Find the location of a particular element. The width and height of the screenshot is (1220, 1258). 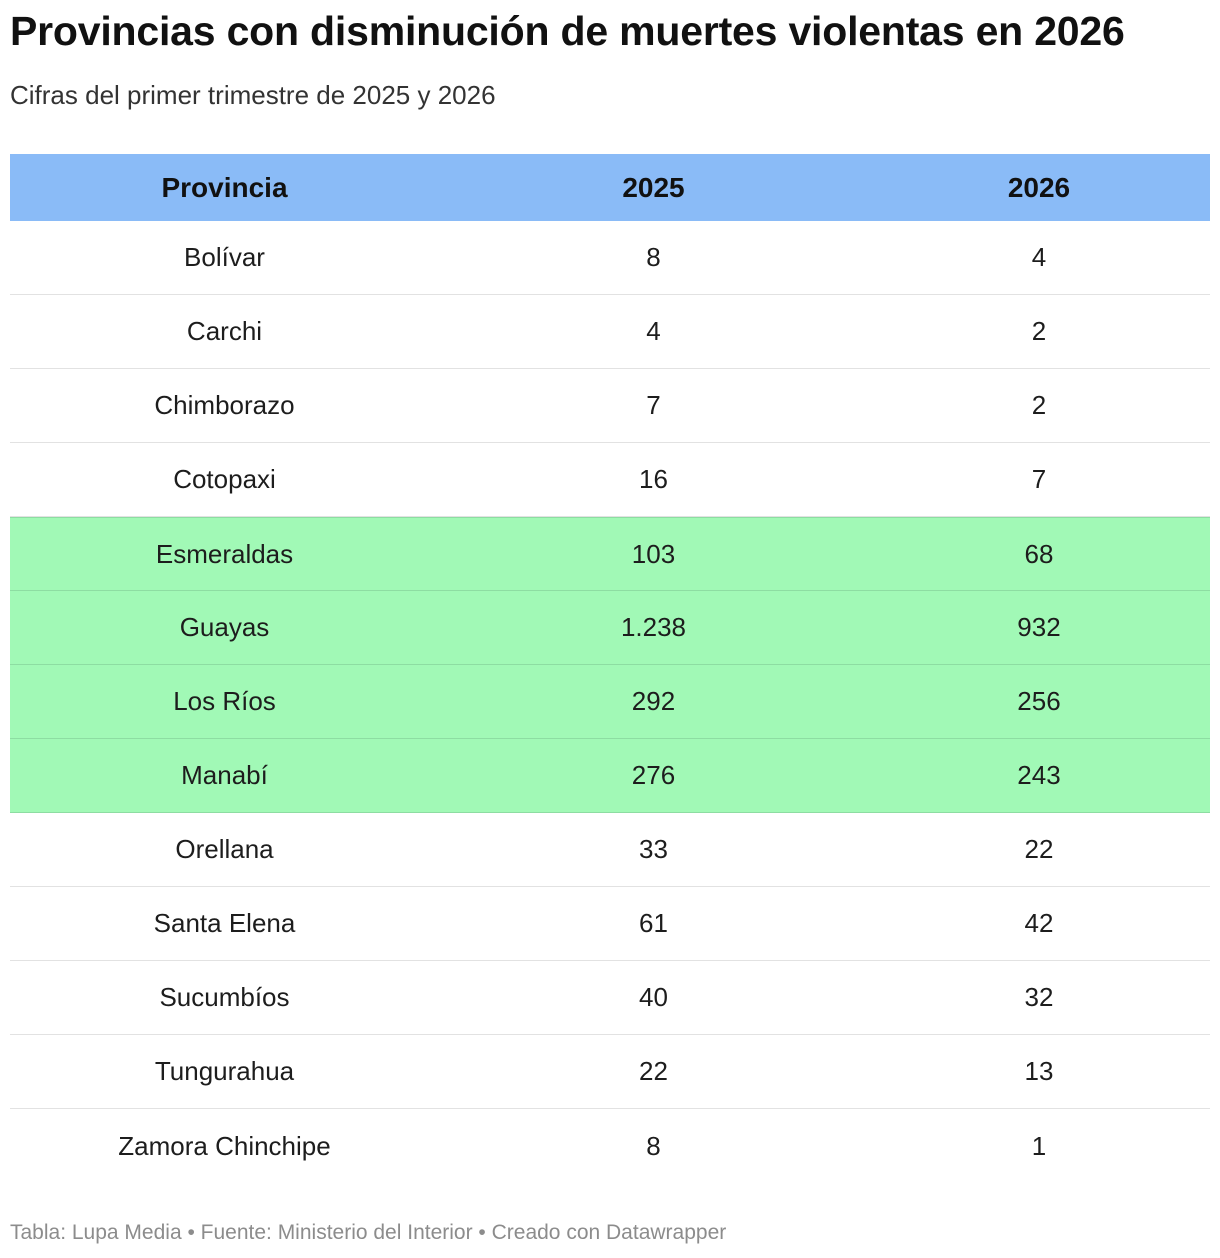

table-row: Sucumbíos 40 32 is located at coordinates (610, 998).